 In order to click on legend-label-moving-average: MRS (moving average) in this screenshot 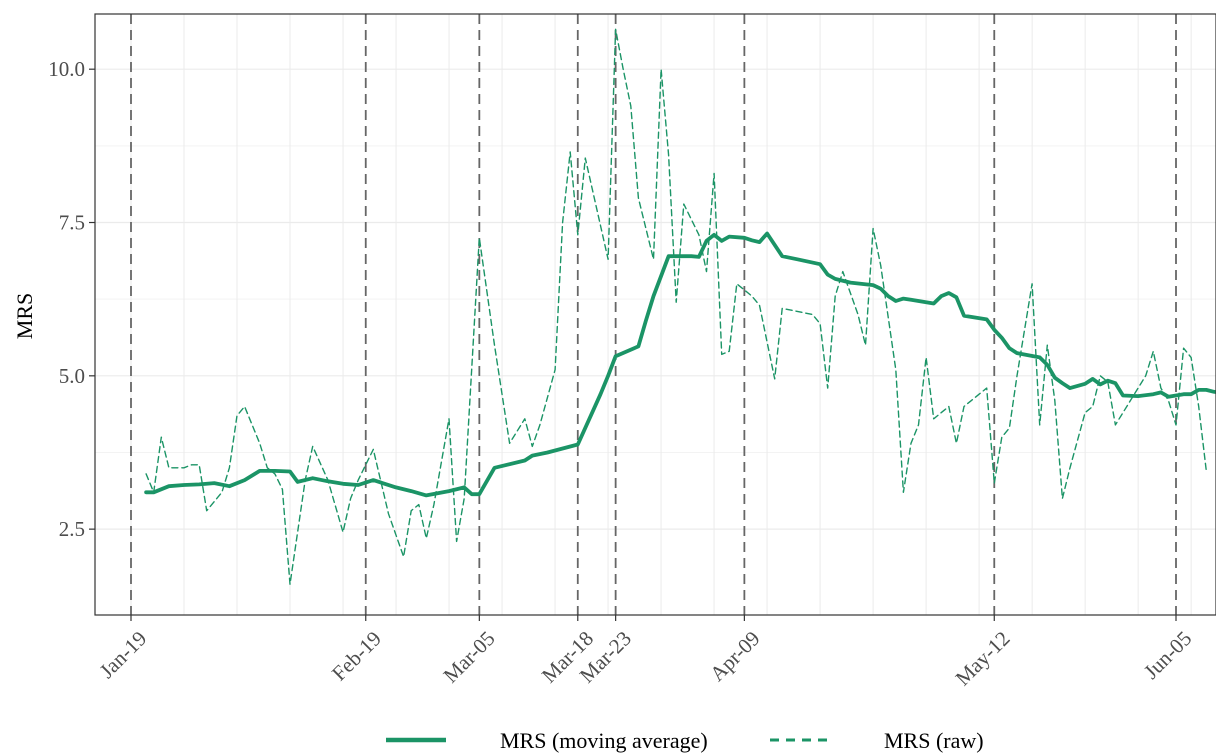, I will do `click(604, 740)`.